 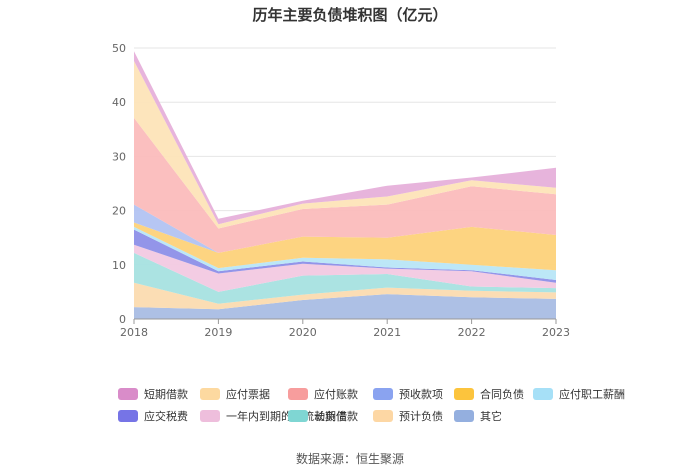 I want to click on x-tick-label: 2021, so click(x=387, y=332).